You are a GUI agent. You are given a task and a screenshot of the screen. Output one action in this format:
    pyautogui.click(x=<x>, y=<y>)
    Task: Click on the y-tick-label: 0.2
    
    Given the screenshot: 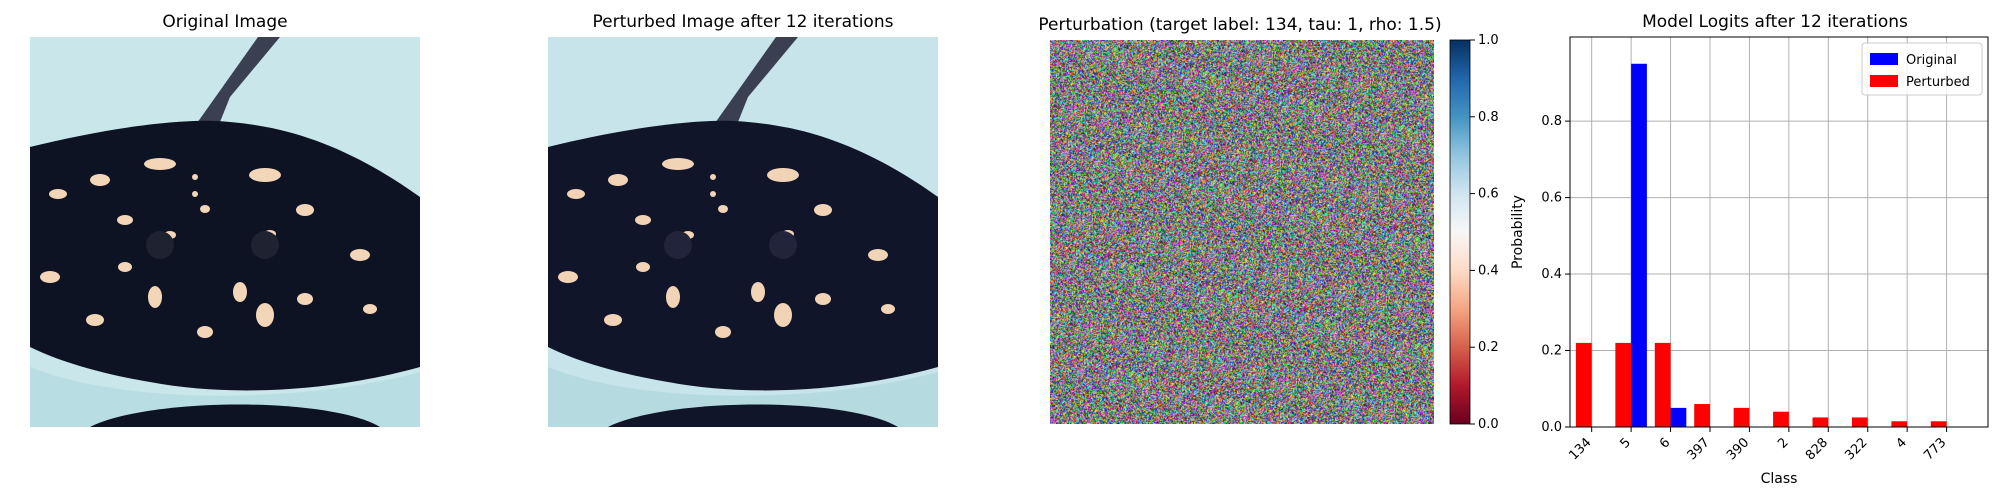 What is the action you would take?
    pyautogui.click(x=1551, y=351)
    